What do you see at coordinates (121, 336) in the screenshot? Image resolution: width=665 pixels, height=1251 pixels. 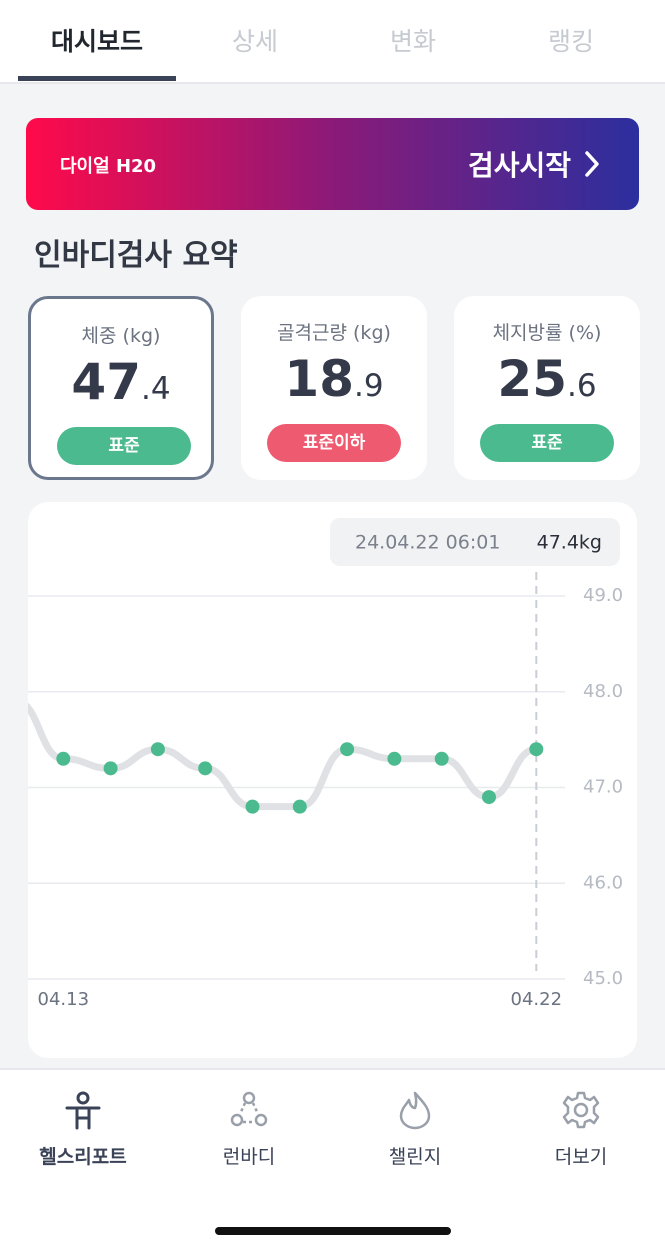 I see `card-label: 체중 (kg)` at bounding box center [121, 336].